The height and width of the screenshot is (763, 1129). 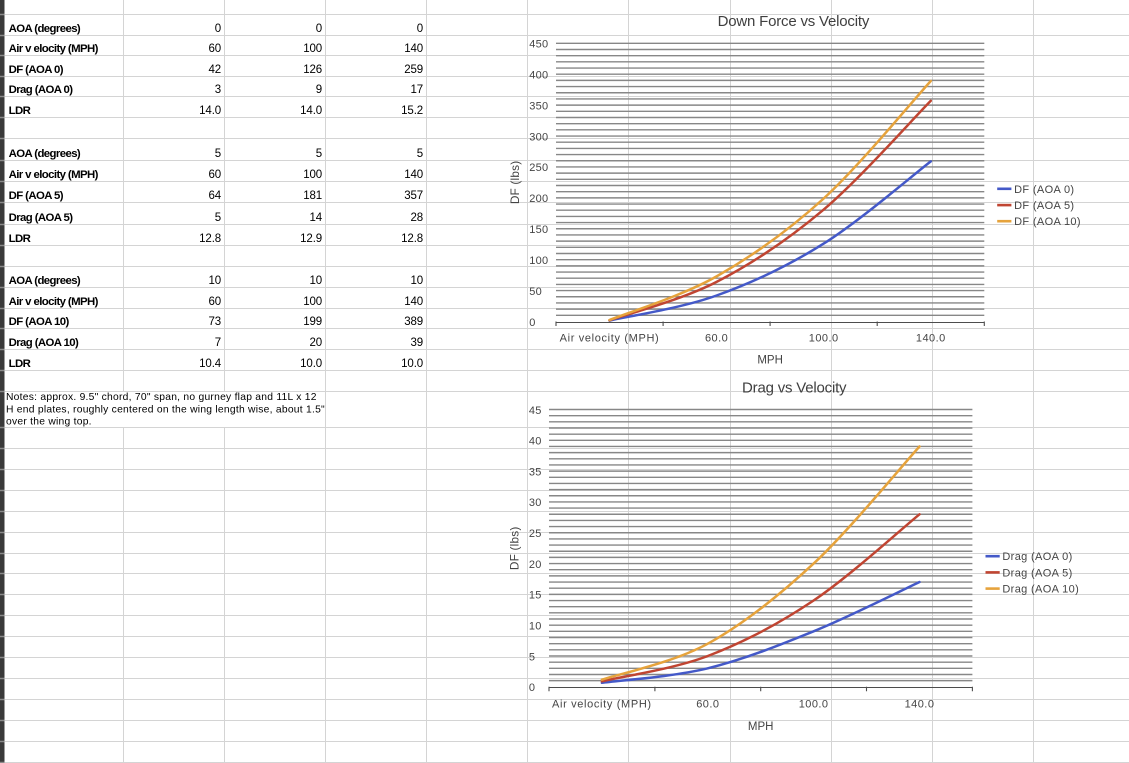 What do you see at coordinates (535, 292) in the screenshot?
I see `svg-text: 50` at bounding box center [535, 292].